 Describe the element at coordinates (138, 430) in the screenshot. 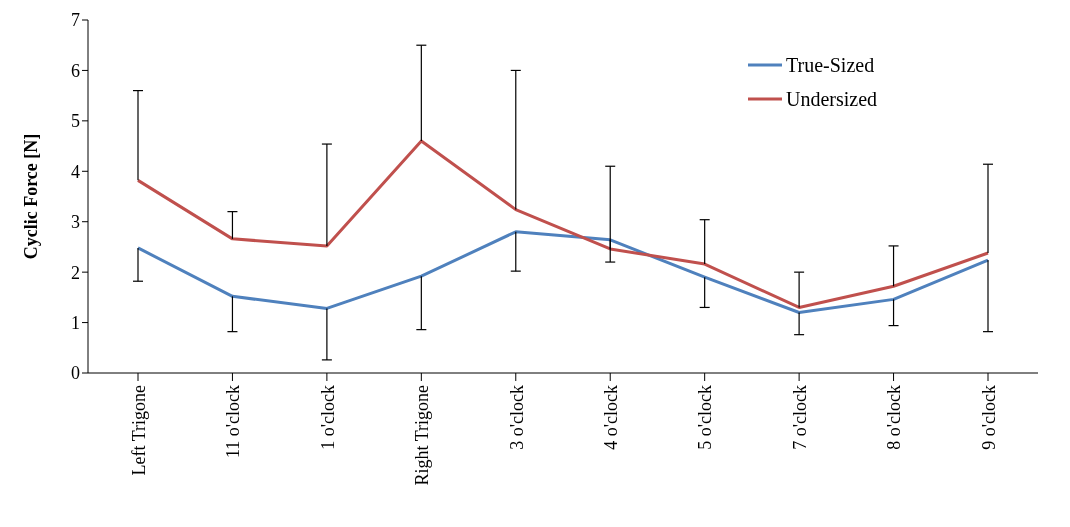

I see `x-tick-label: Left Trigone` at that location.